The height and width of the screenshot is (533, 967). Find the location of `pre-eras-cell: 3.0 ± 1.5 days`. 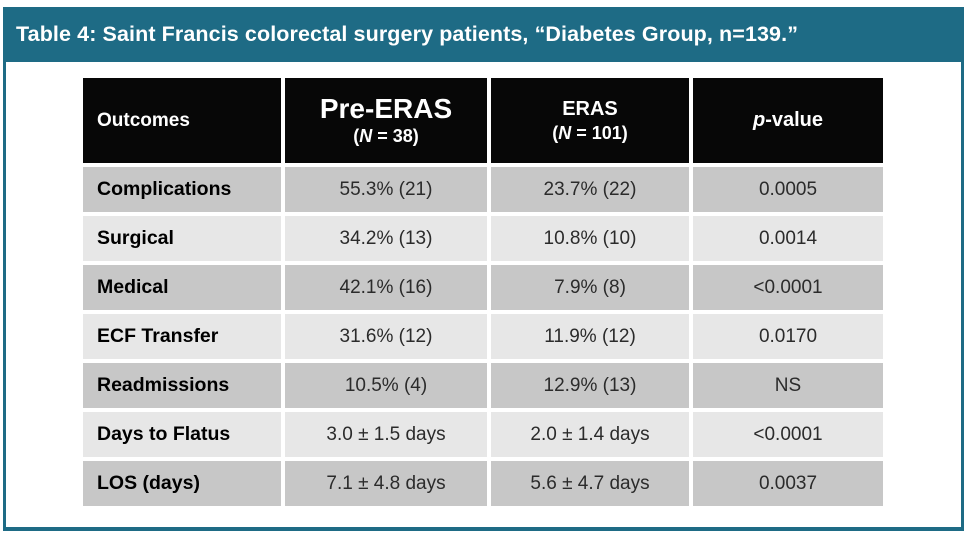

pre-eras-cell: 3.0 ± 1.5 days is located at coordinates (386, 434).